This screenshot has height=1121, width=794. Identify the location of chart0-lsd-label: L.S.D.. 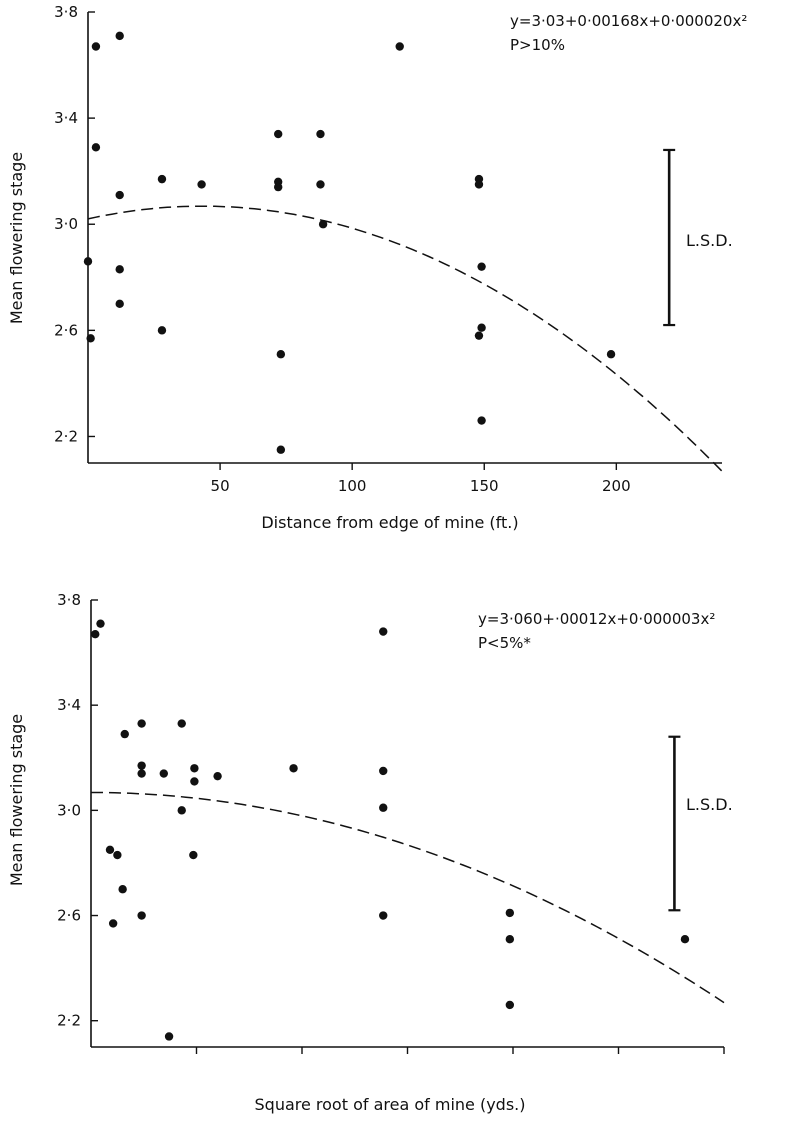
(709, 240).